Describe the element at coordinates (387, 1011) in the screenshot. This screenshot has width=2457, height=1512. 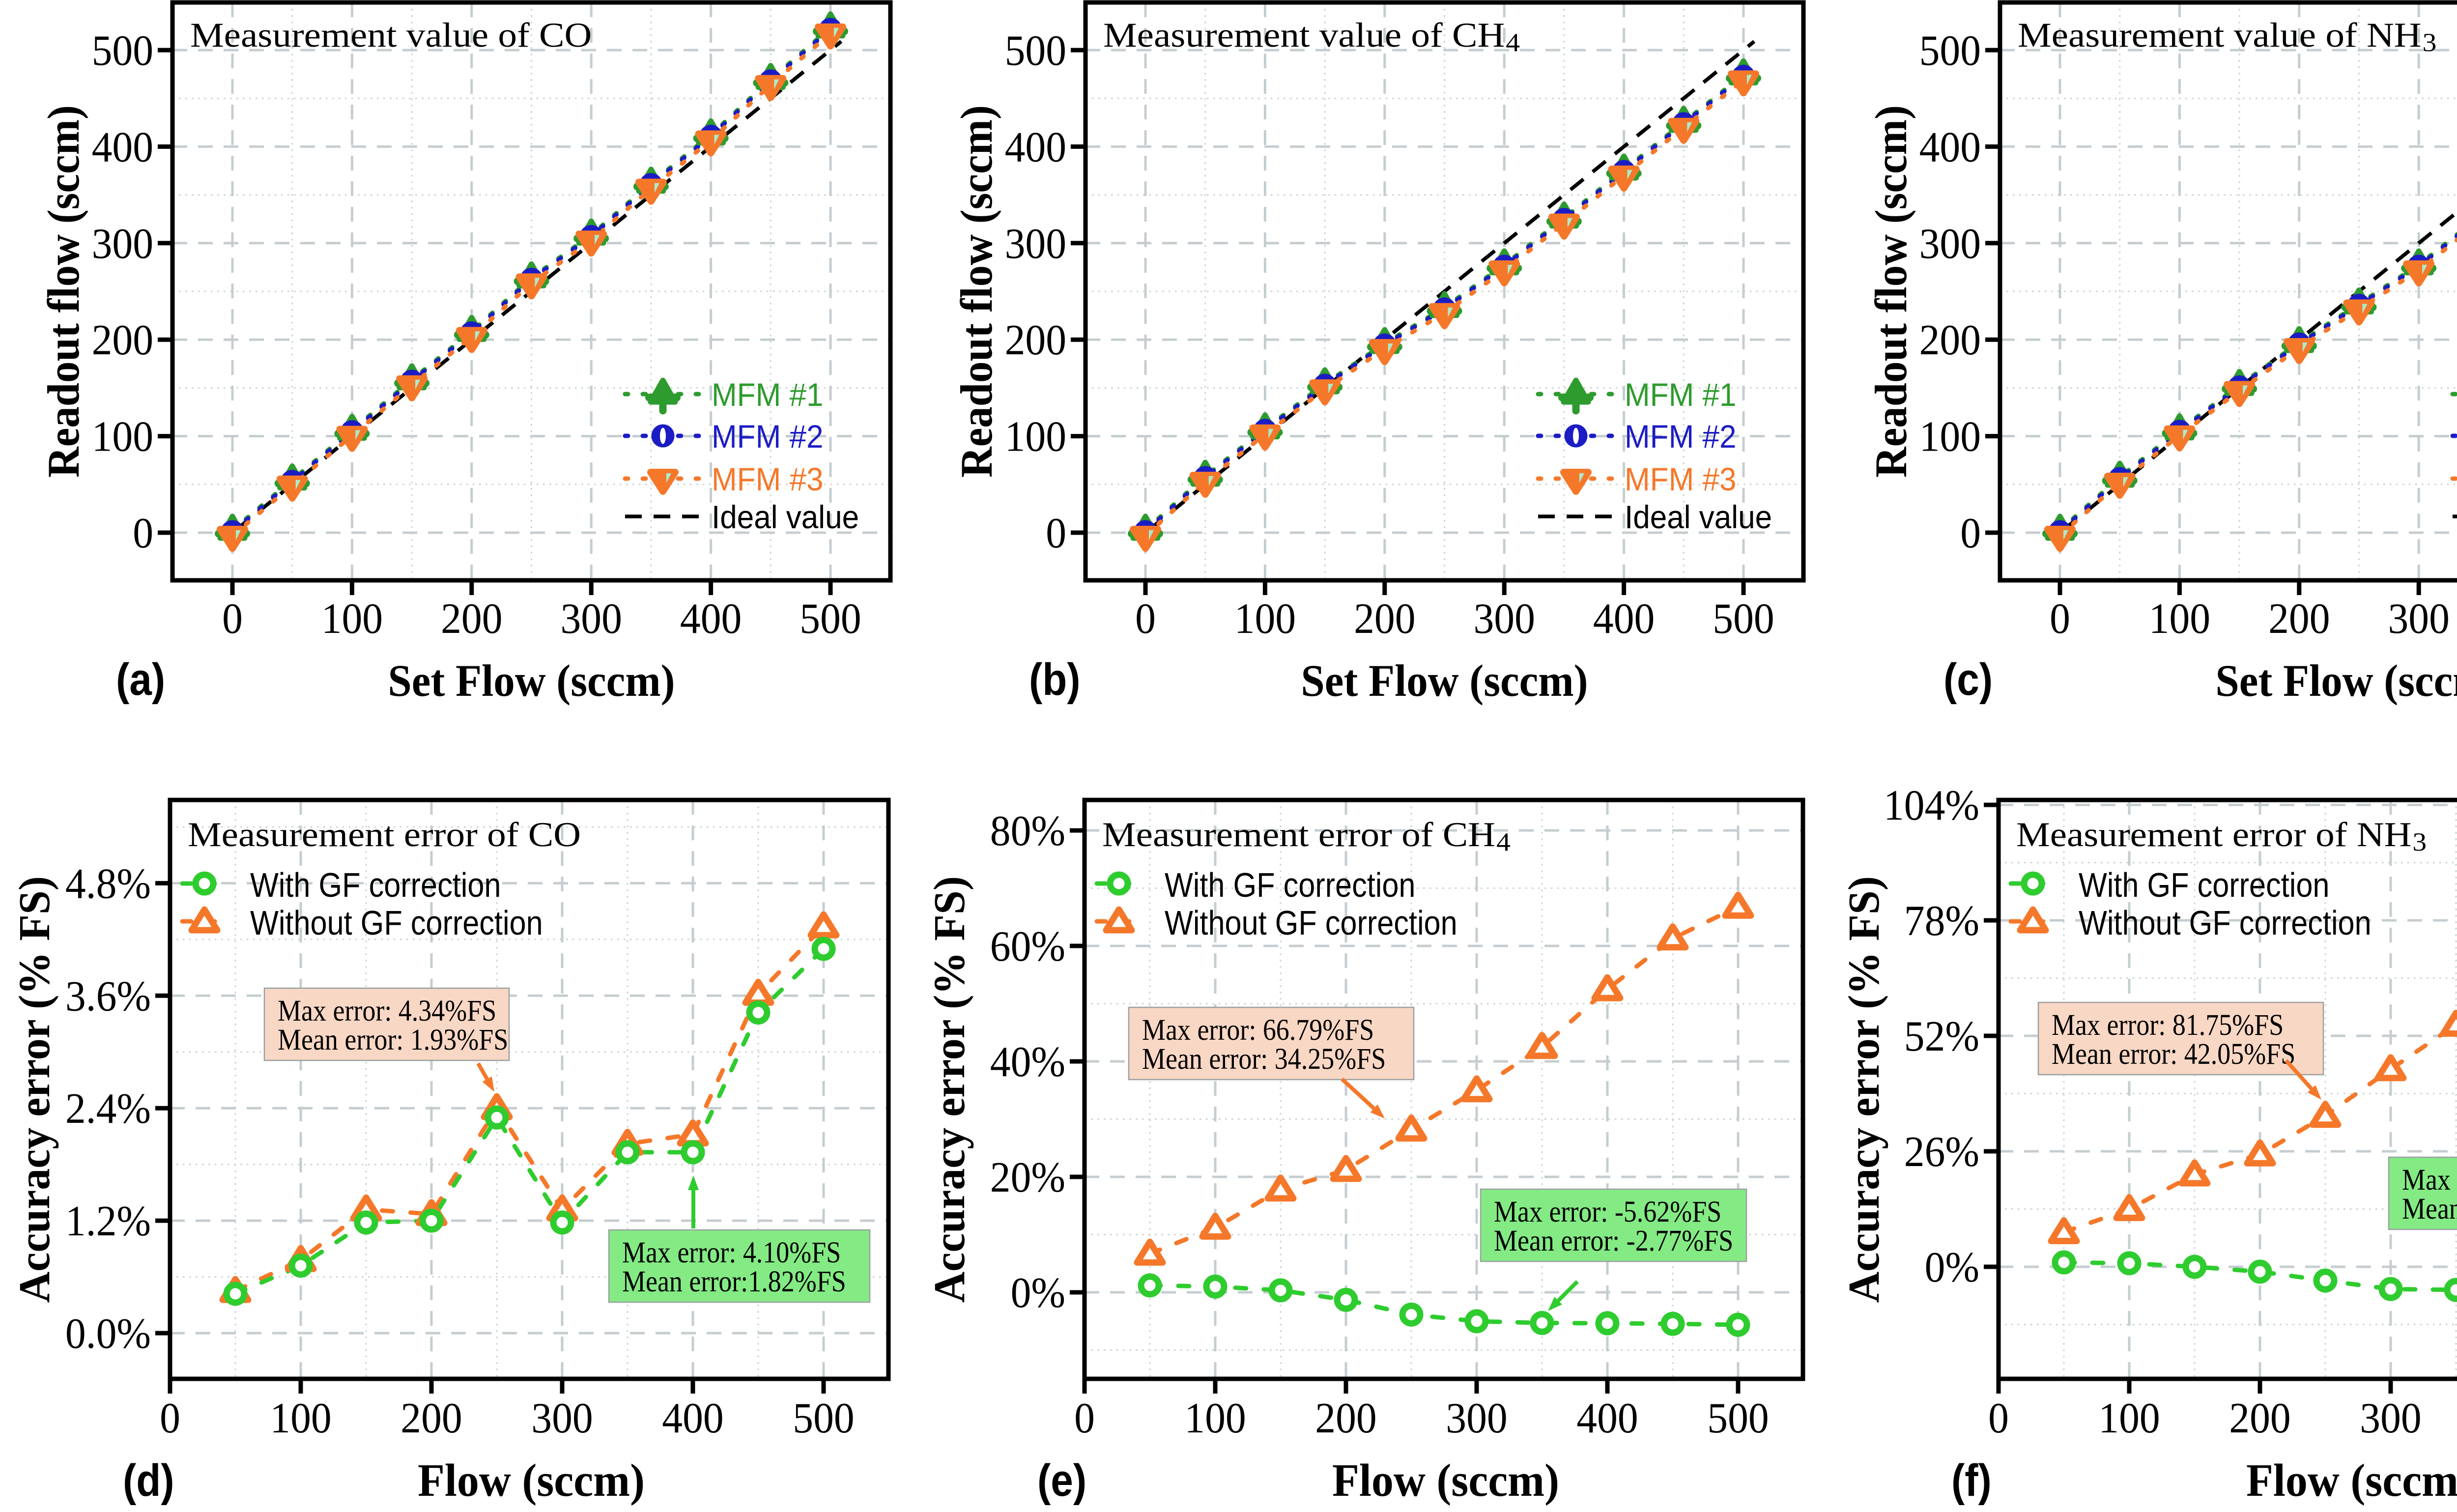
I see `svg-text: Max error: 4.34%FS` at that location.